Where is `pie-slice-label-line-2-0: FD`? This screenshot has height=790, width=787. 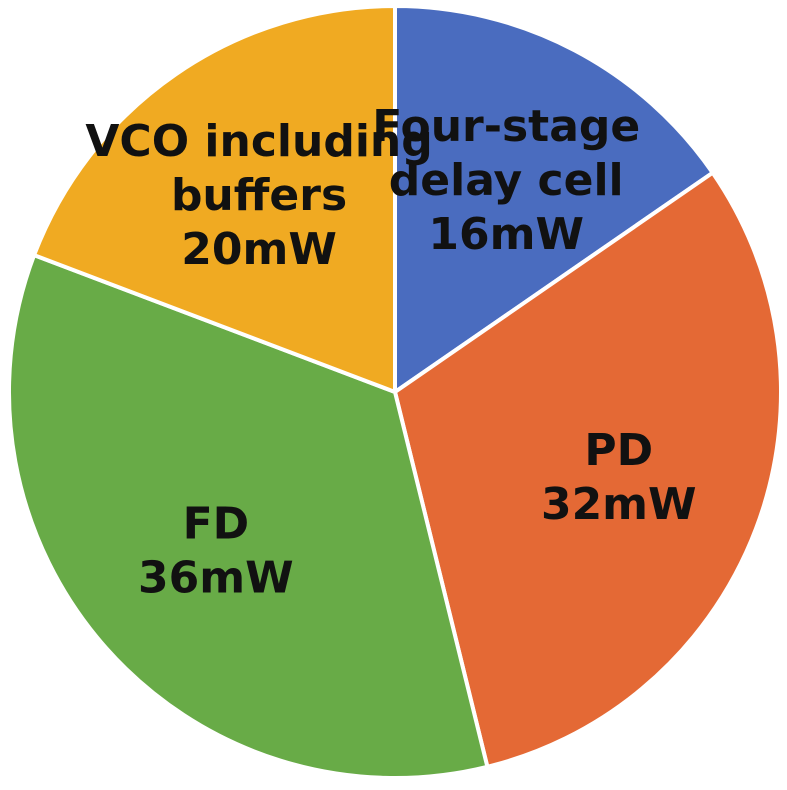 pie-slice-label-line-2-0: FD is located at coordinates (216, 524).